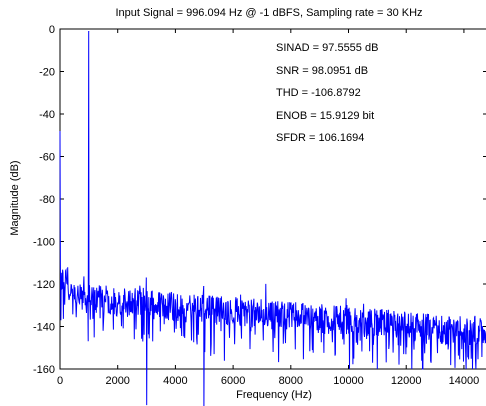 The height and width of the screenshot is (406, 486). Describe the element at coordinates (44, 328) in the screenshot. I see `y-tick-label--140: -140` at that location.